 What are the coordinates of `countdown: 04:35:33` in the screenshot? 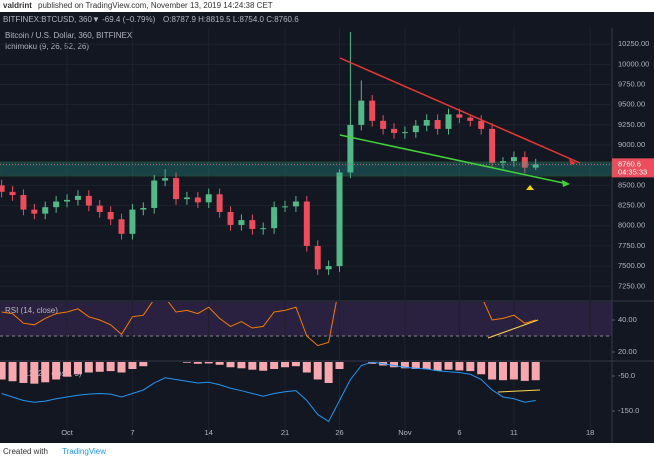 It's located at (632, 171).